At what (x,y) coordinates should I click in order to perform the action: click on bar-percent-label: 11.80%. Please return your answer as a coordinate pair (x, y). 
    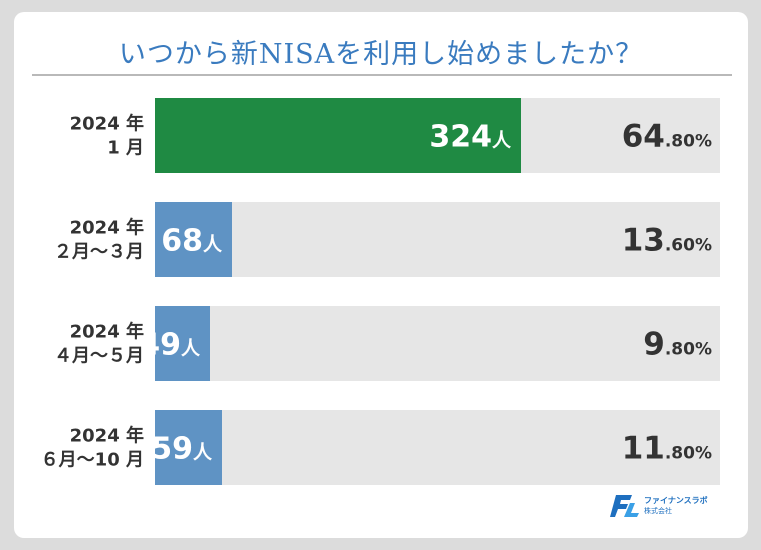
    Looking at the image, I should click on (667, 449).